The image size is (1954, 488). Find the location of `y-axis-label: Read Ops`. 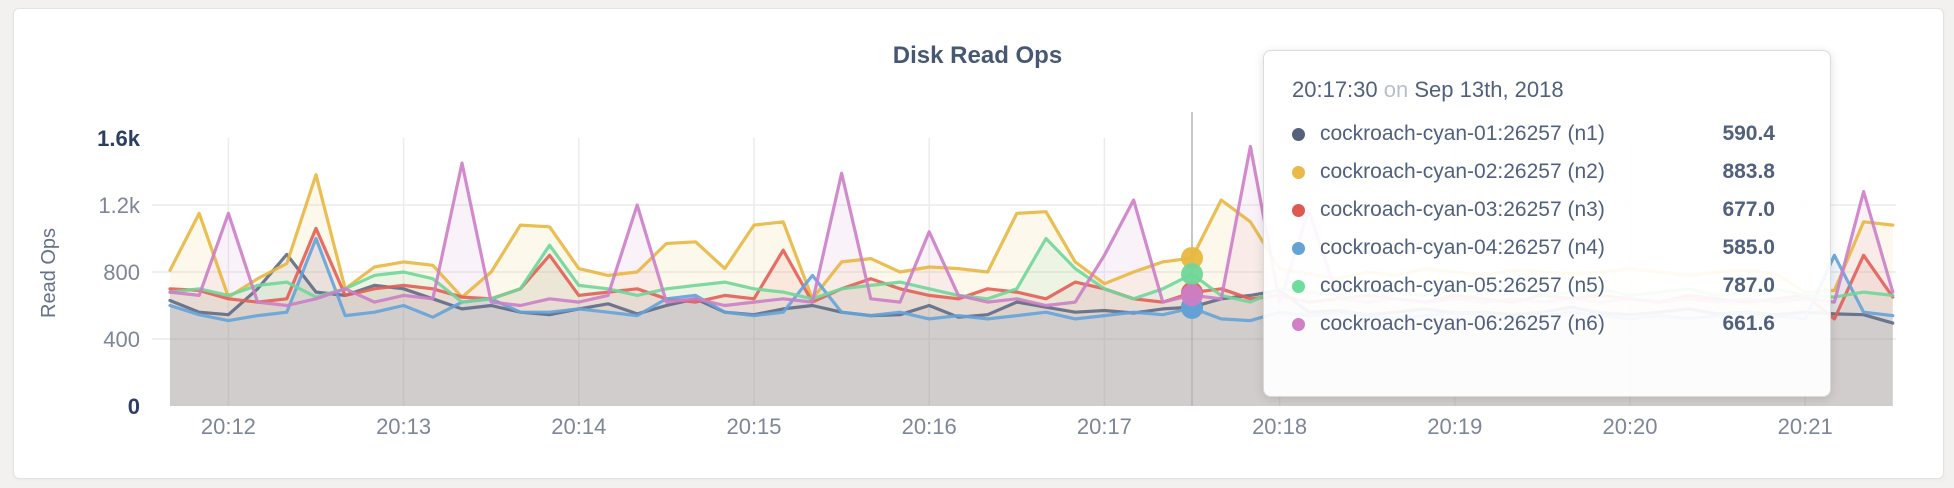

y-axis-label: Read Ops is located at coordinates (49, 273).